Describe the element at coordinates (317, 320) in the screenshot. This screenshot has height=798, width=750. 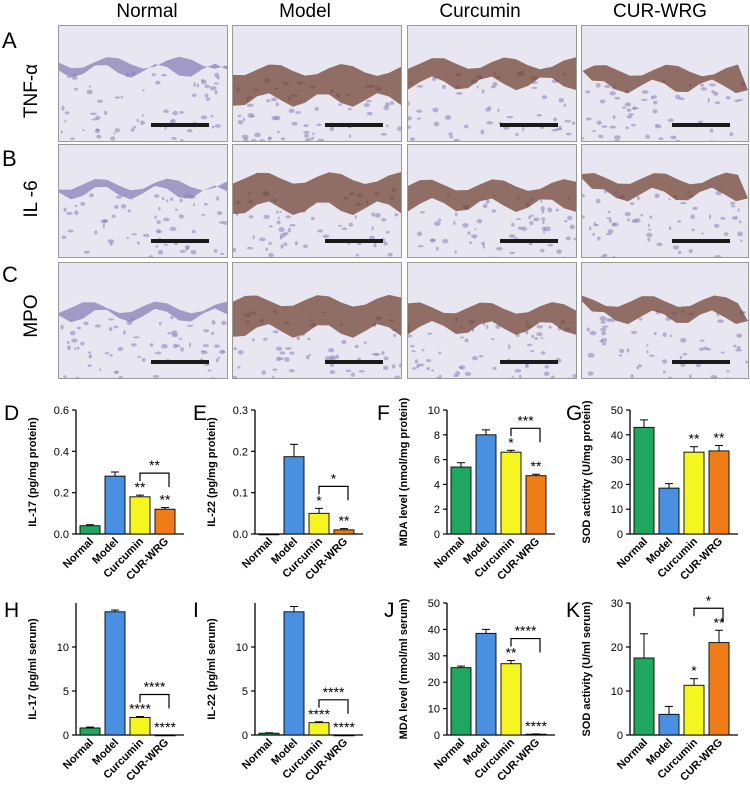
I see `histology-image-r3-c2` at that location.